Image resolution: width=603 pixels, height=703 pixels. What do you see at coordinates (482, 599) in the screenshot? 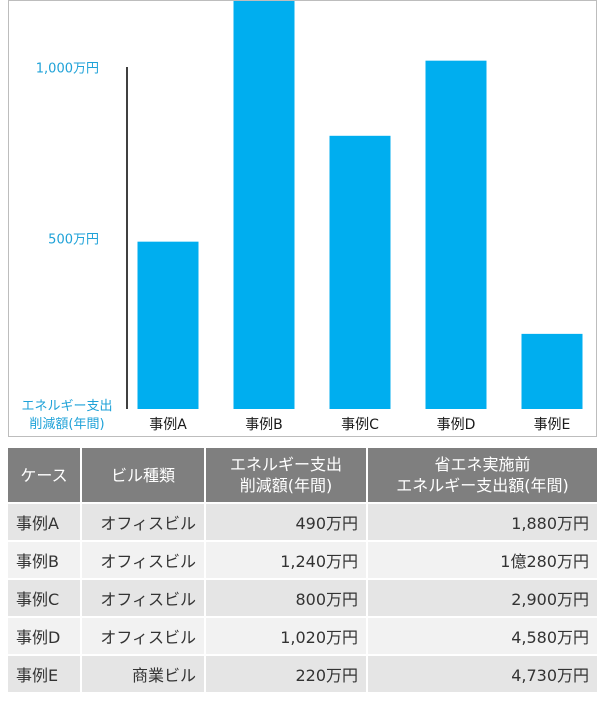
I see `cell-pre-spending: 2,900万円` at bounding box center [482, 599].